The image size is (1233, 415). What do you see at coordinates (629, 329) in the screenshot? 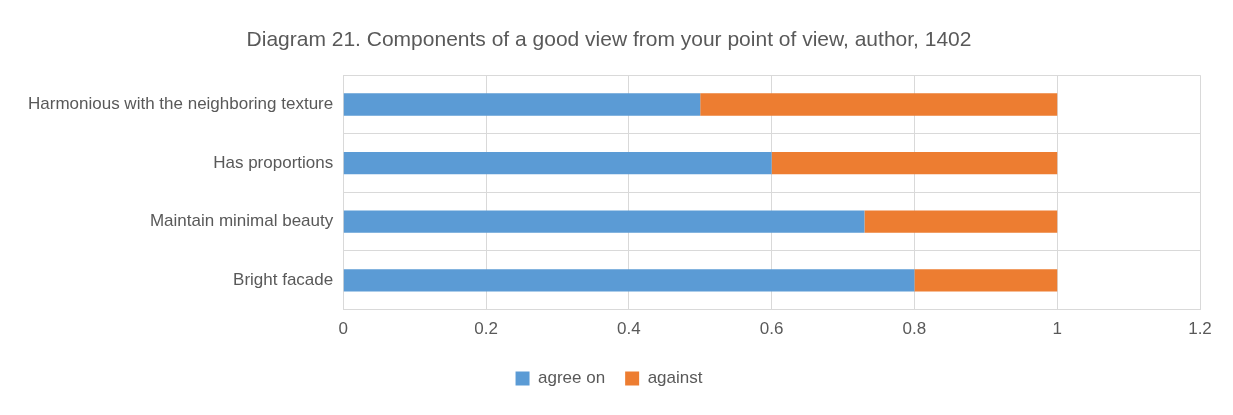
I see `x-tick-label: 0.4` at bounding box center [629, 329].